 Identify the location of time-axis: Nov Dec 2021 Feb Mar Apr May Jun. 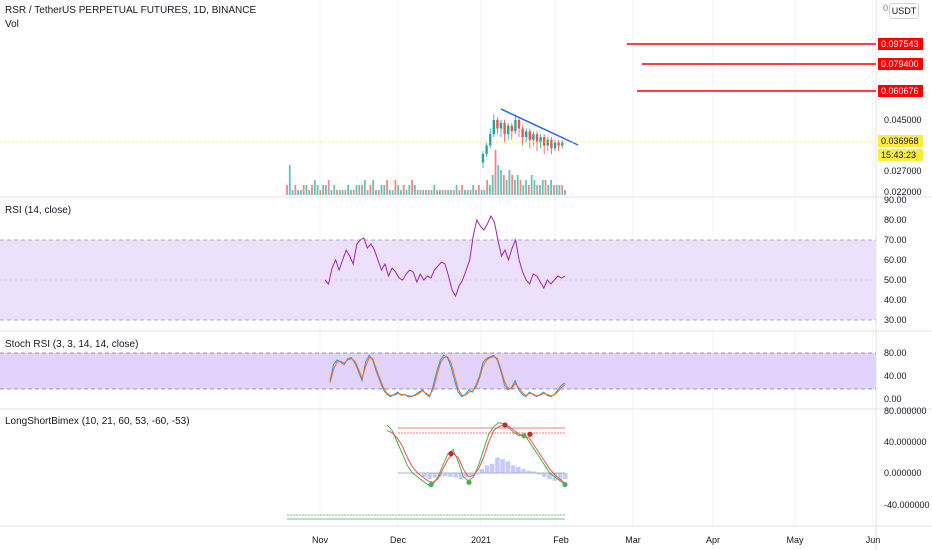
(596, 540).